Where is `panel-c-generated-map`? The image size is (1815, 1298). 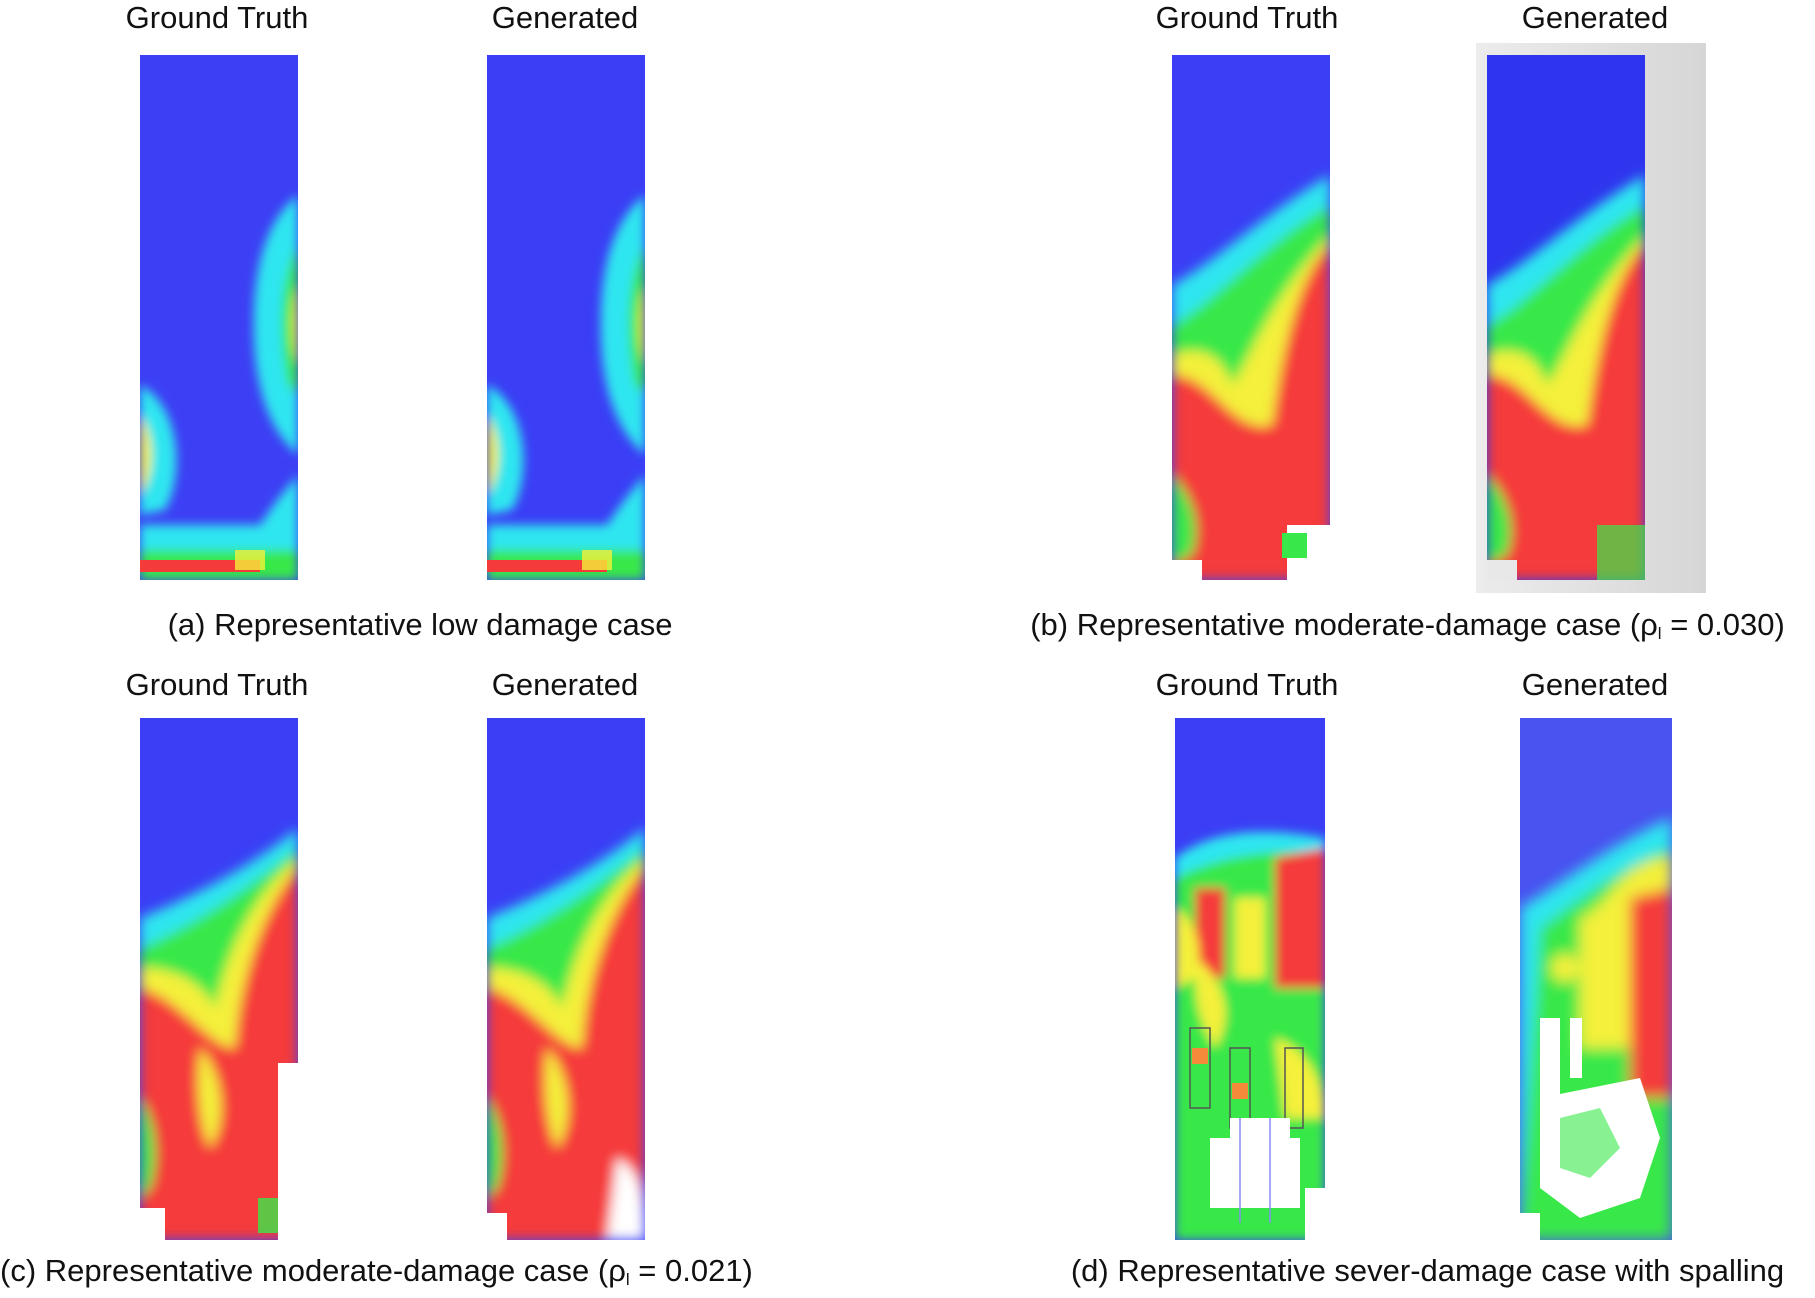
panel-c-generated-map is located at coordinates (566, 979).